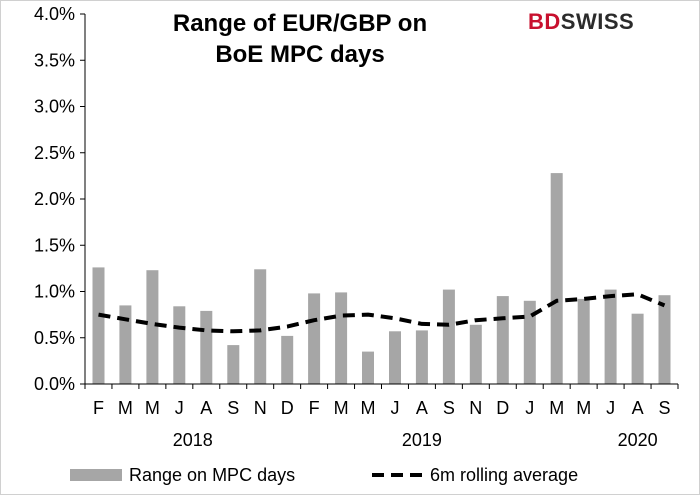 The width and height of the screenshot is (700, 495). What do you see at coordinates (96, 475) in the screenshot?
I see `legend-swatch-bars` at bounding box center [96, 475].